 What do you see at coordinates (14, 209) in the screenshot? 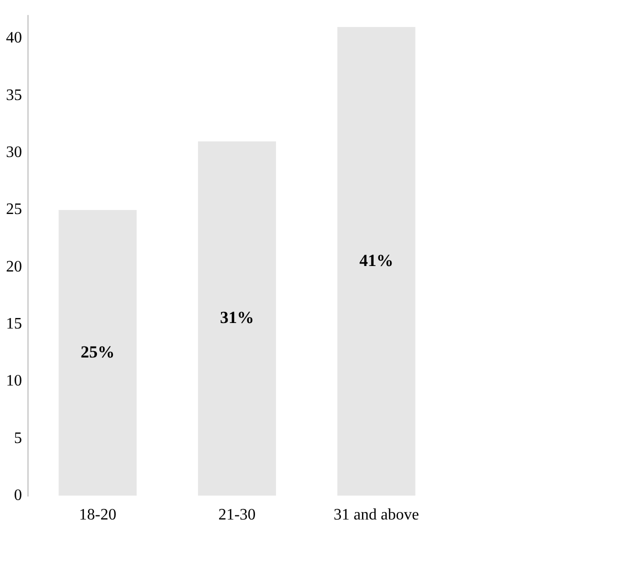
I see `y-tick-label: 25` at bounding box center [14, 209].